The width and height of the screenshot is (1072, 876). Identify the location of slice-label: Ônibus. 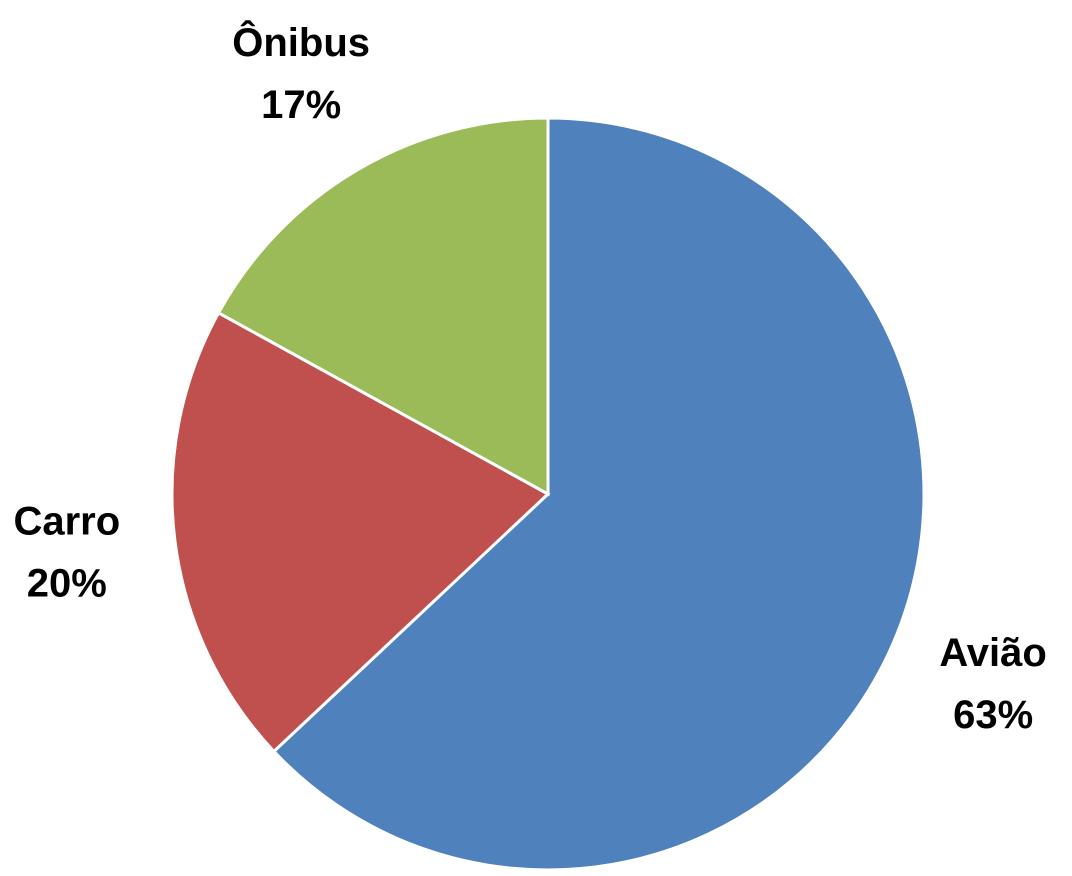
(301, 42).